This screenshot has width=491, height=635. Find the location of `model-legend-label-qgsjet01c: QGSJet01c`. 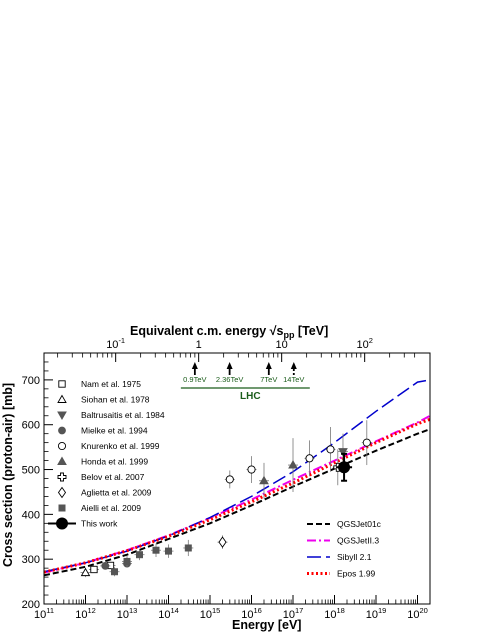

model-legend-label-qgsjet01c: QGSJet01c is located at coordinates (359, 524).